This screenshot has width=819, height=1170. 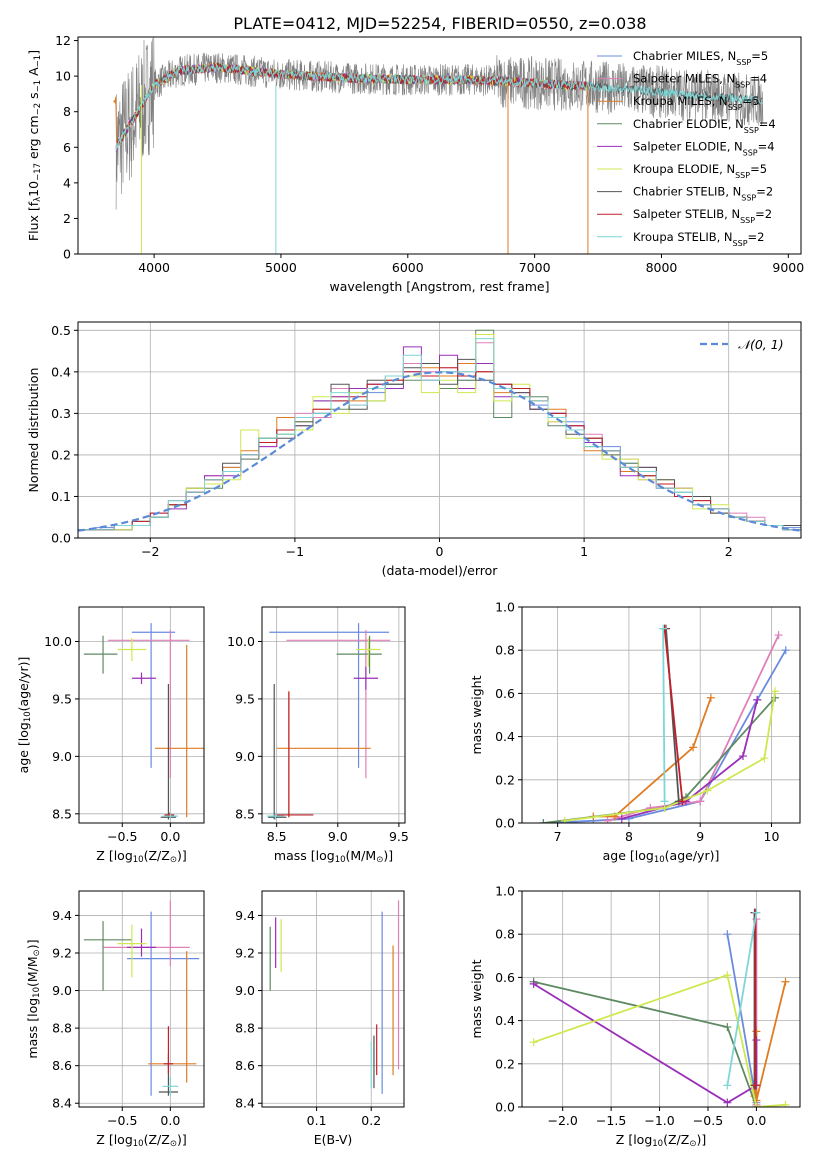 What do you see at coordinates (150, 551) in the screenshot?
I see `x-tick-label: −2` at bounding box center [150, 551].